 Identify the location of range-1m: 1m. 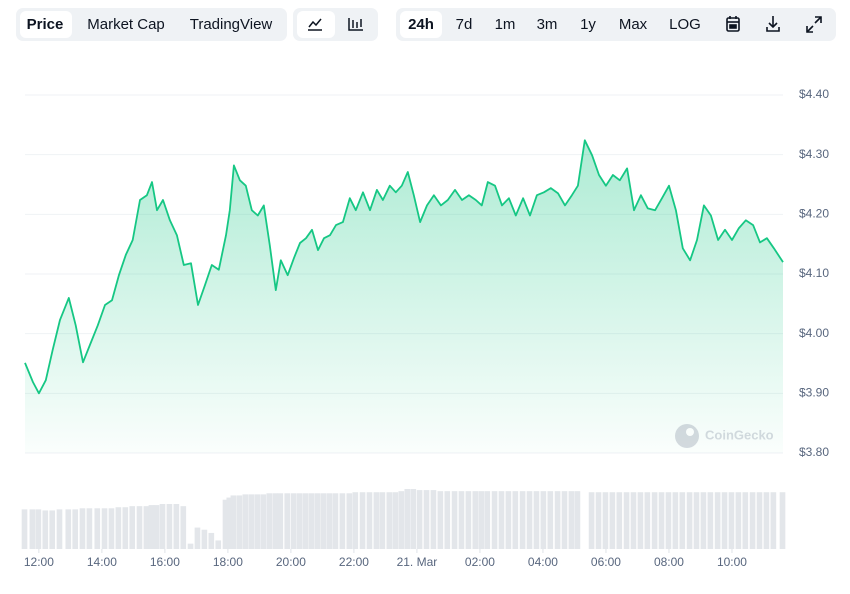
(505, 24).